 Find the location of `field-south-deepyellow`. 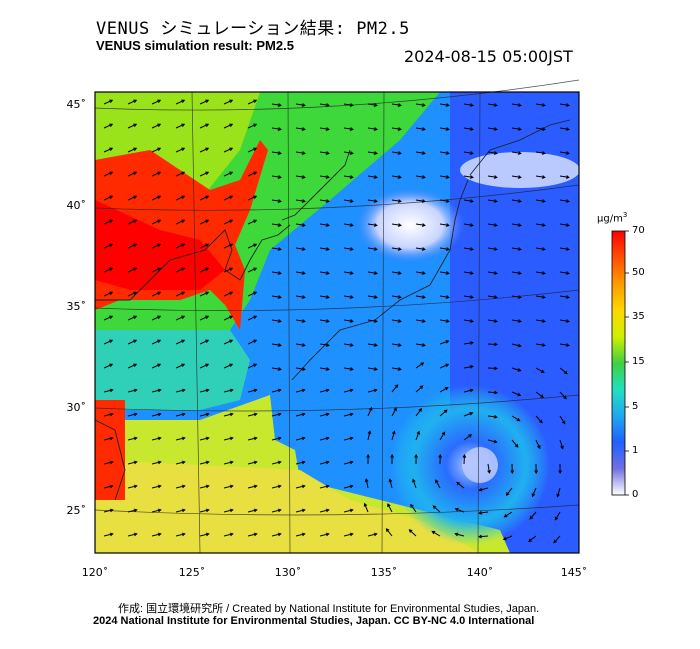

field-south-deepyellow is located at coordinates (287, 506).